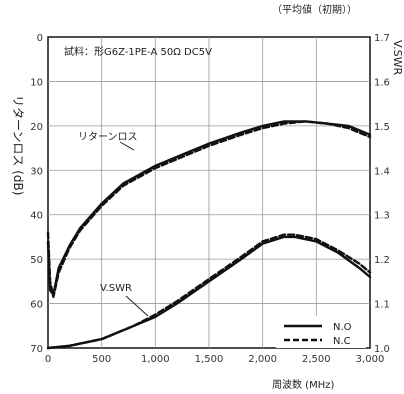 This screenshot has width=404, height=394. What do you see at coordinates (397, 57) in the screenshot?
I see `y-right-axis-label: V.SWR` at bounding box center [397, 57].